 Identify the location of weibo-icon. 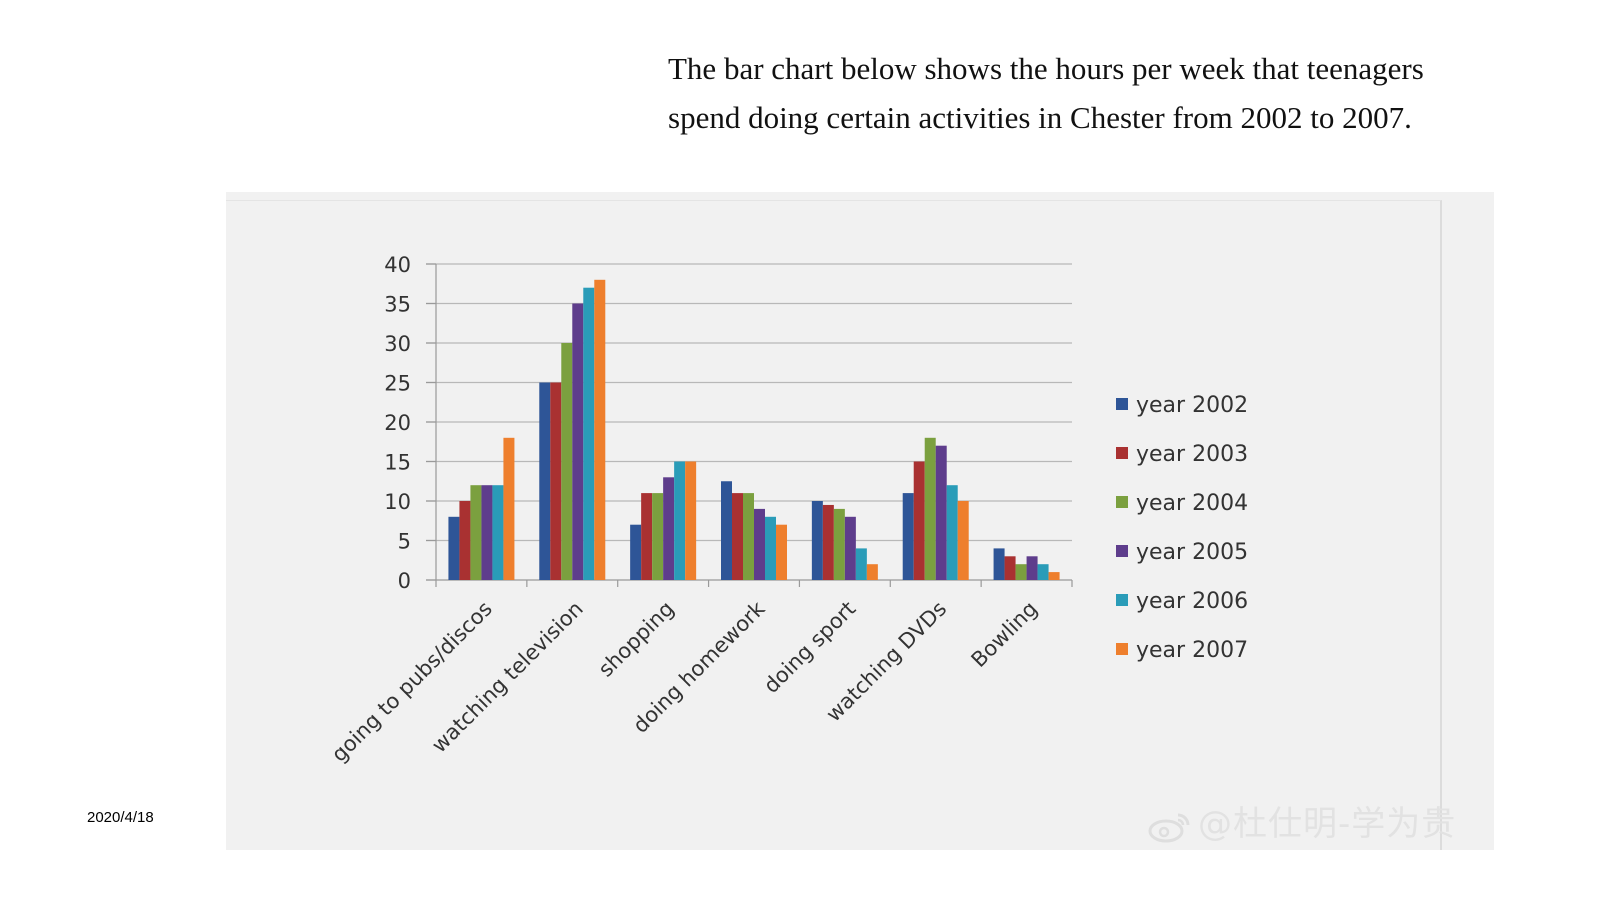
(1169, 827).